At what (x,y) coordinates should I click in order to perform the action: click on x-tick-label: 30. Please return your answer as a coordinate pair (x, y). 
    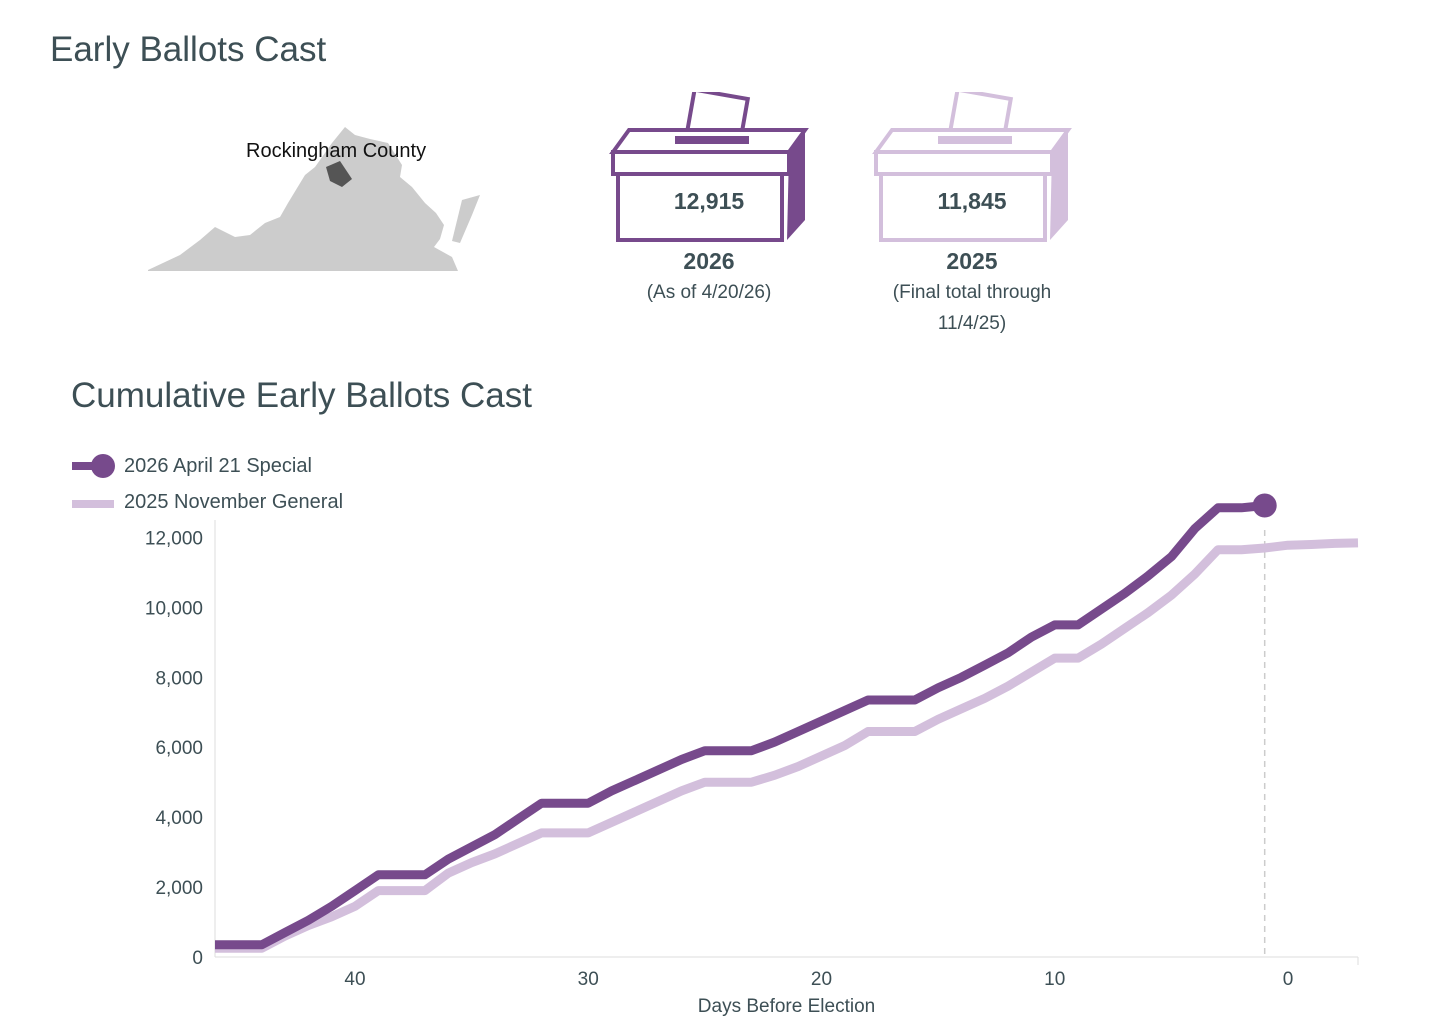
    Looking at the image, I should click on (588, 979).